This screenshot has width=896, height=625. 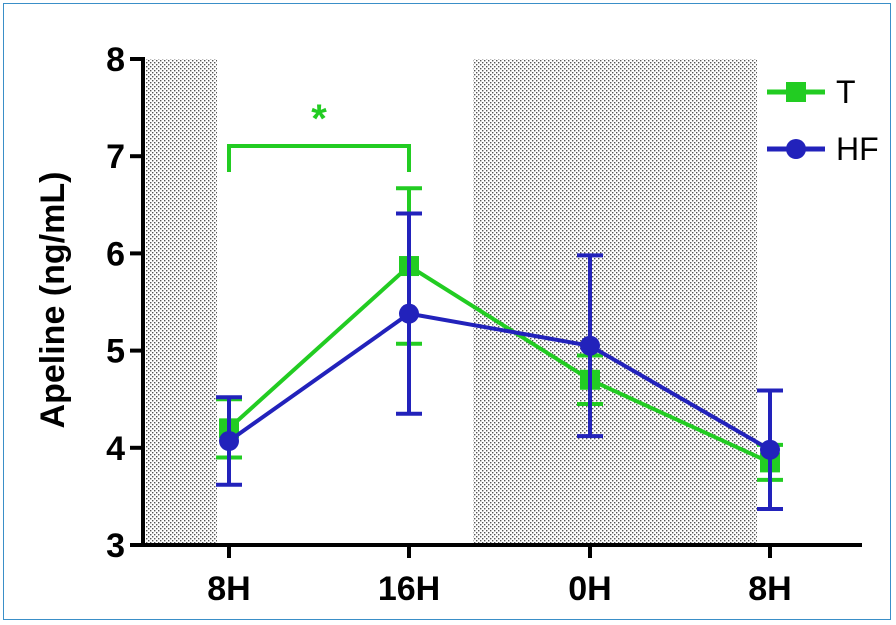 I want to click on x-tick-label: 0H, so click(x=589, y=589).